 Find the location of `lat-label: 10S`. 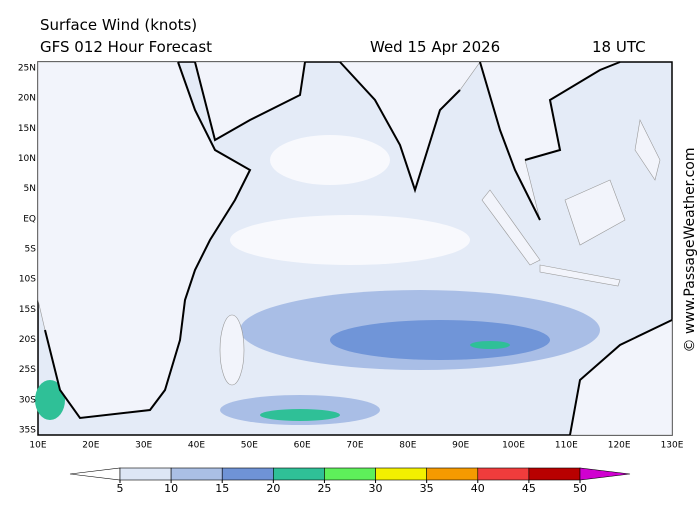

lat-label: 10S is located at coordinates (27, 280).